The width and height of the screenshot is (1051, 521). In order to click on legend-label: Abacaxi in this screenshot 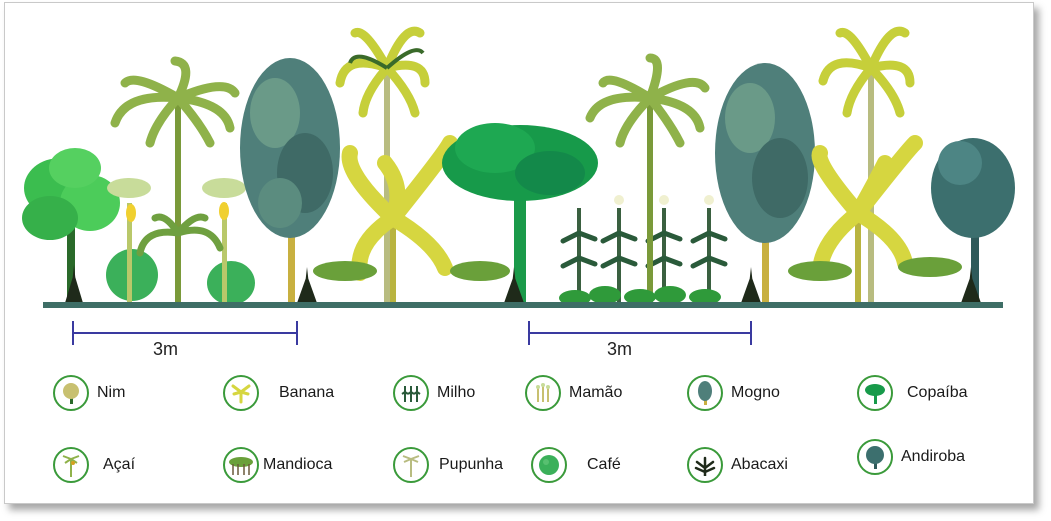, I will do `click(759, 464)`.